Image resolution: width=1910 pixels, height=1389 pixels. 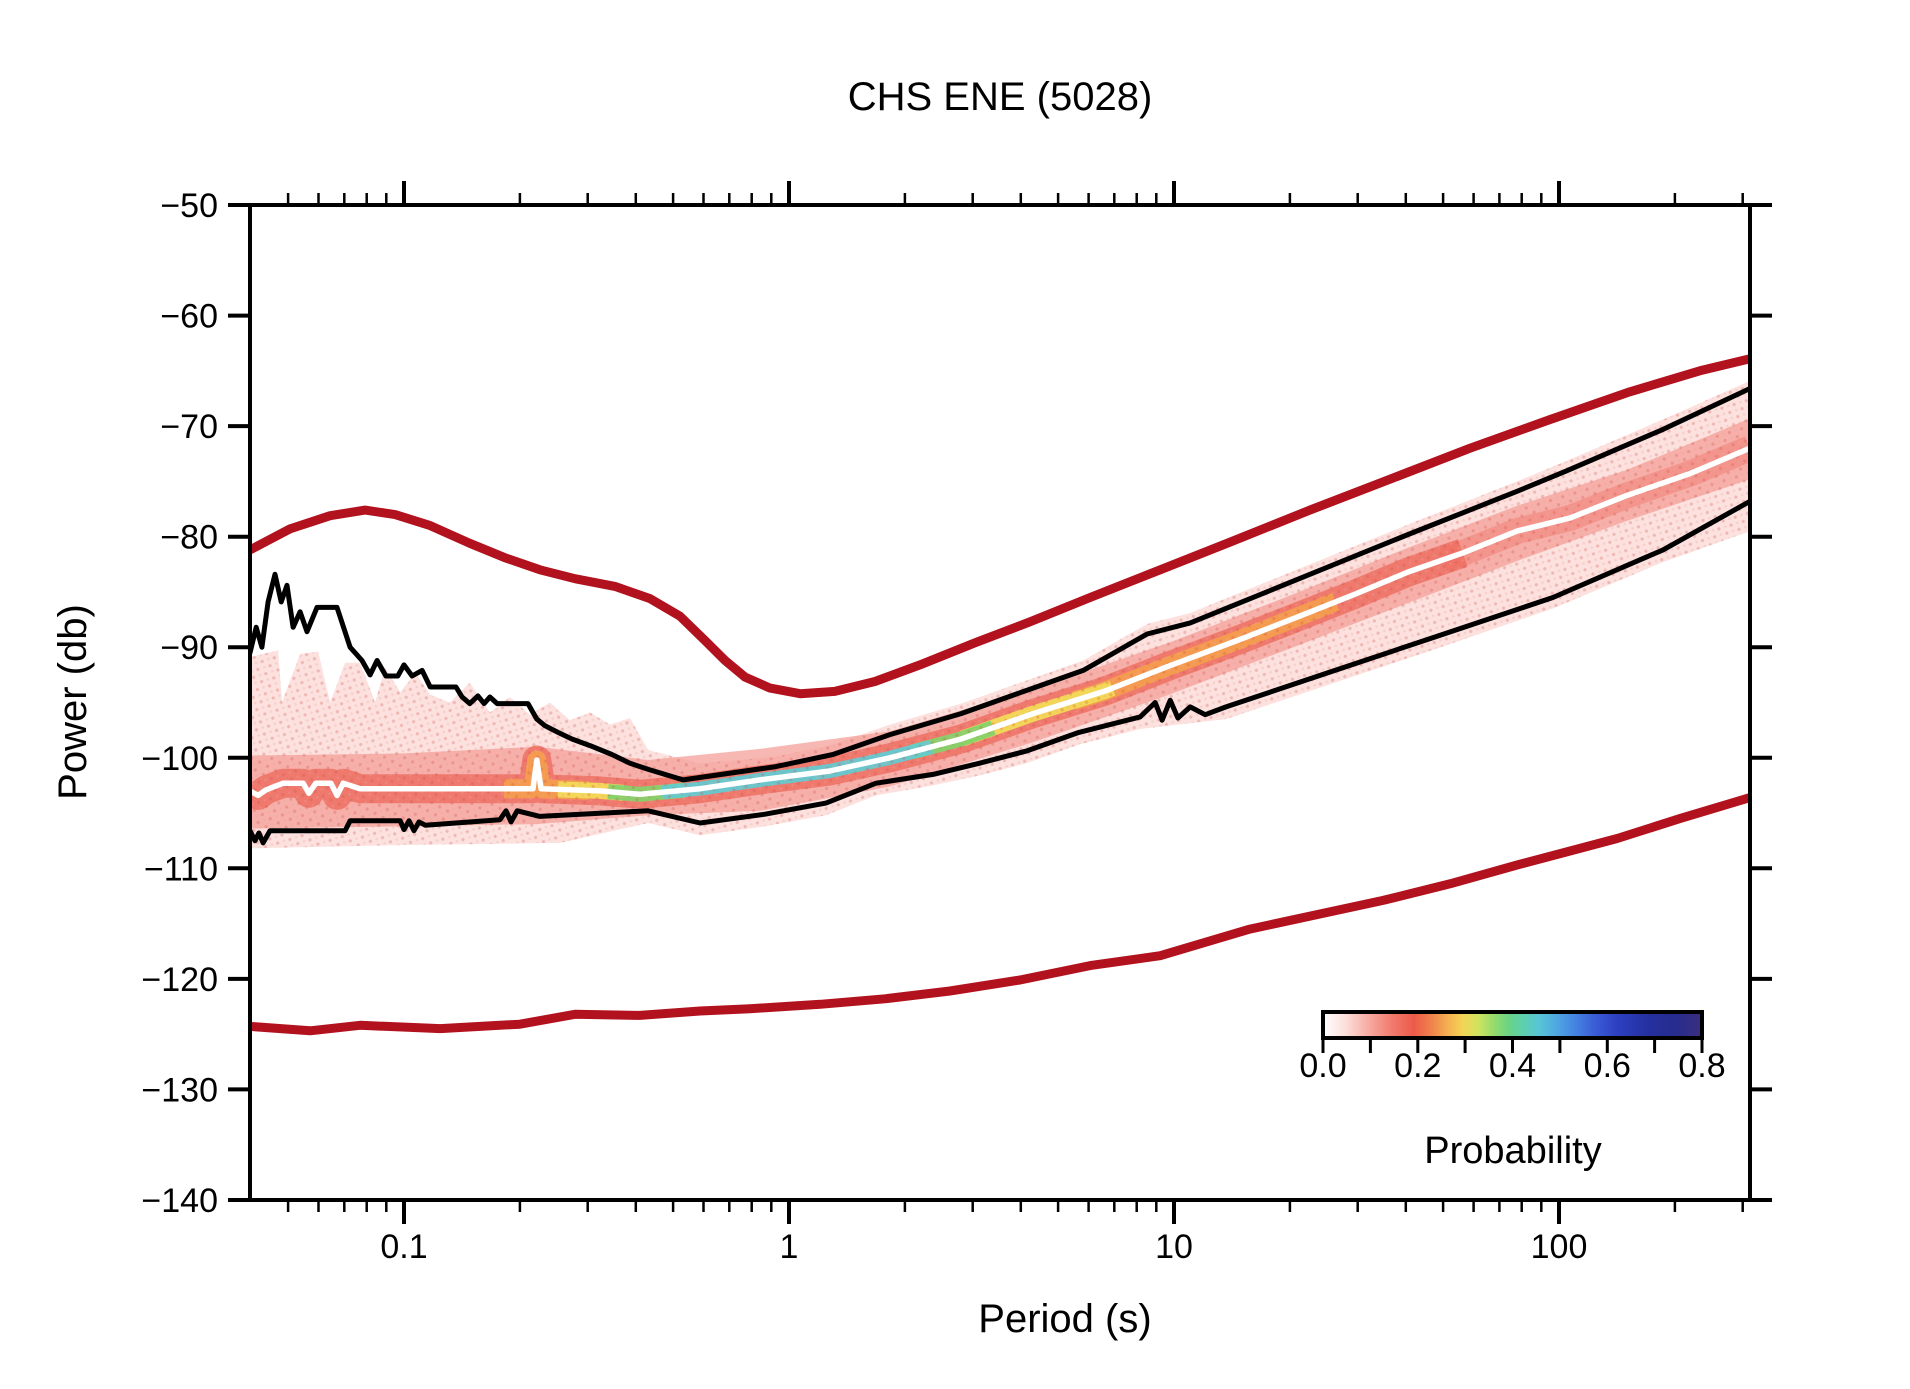 What do you see at coordinates (1417, 1066) in the screenshot?
I see `colorbar-tick-label: 0.2` at bounding box center [1417, 1066].